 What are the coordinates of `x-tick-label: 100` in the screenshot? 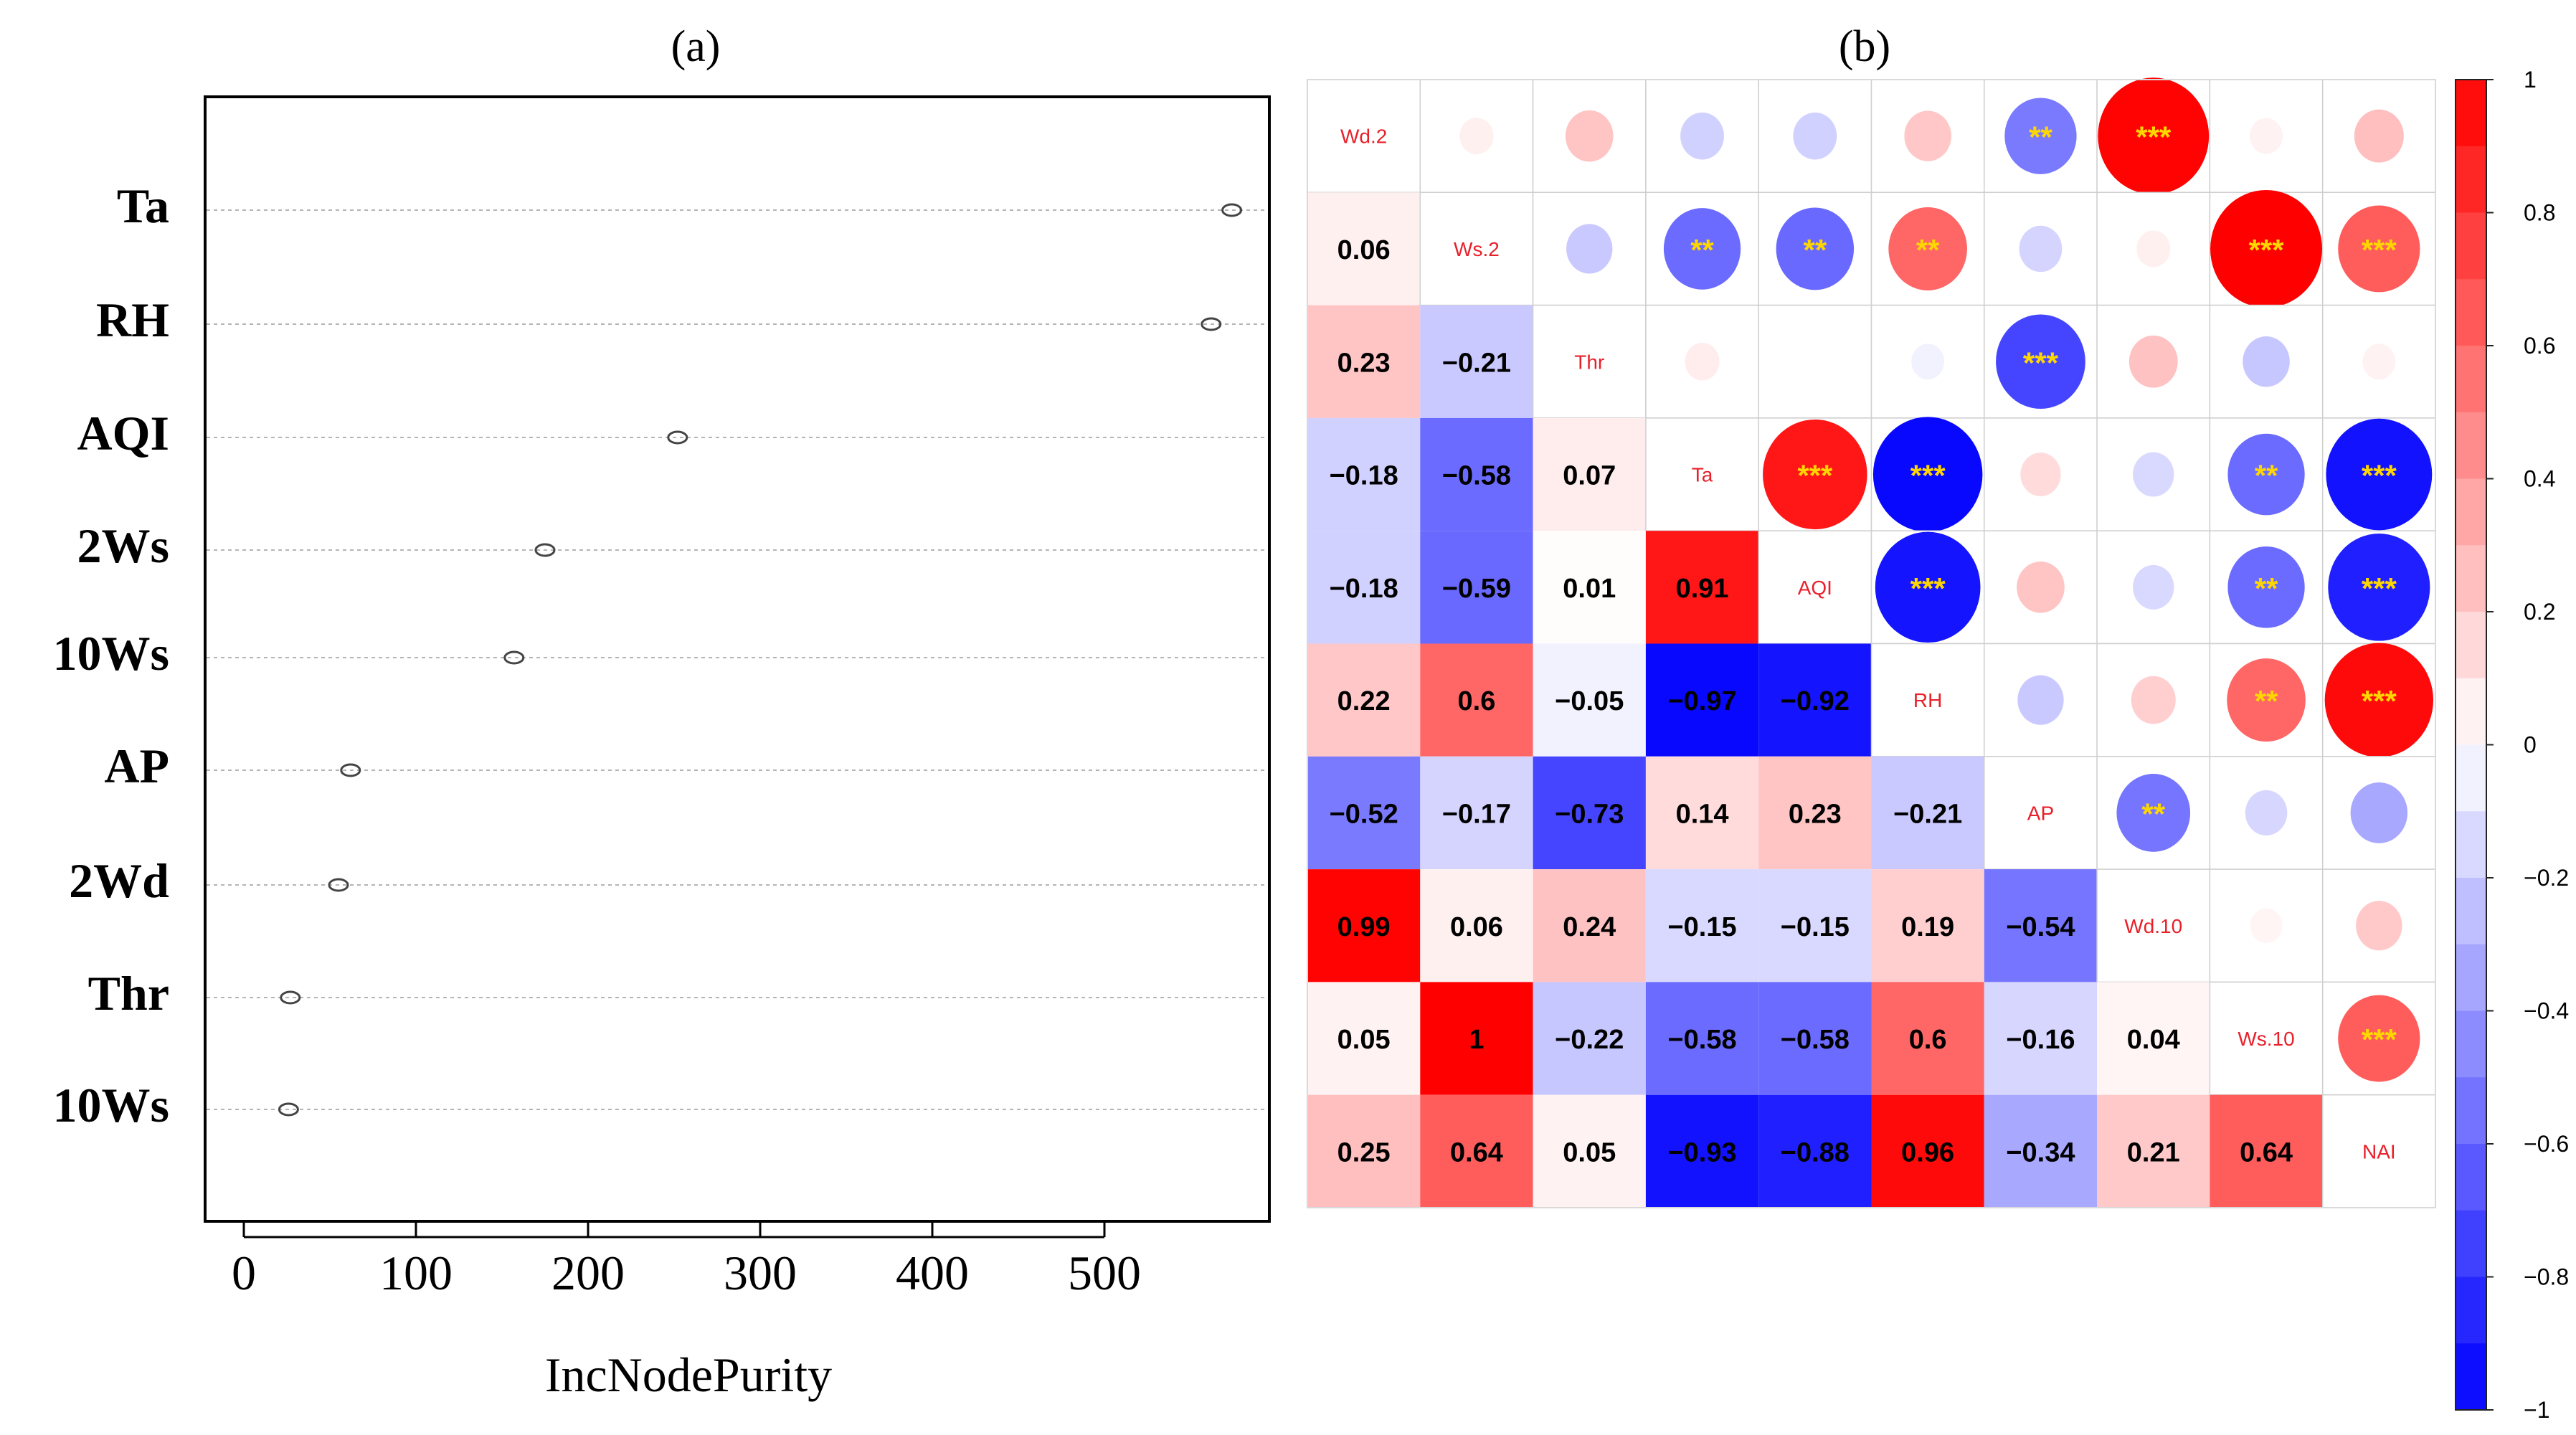 It's located at (416, 1273).